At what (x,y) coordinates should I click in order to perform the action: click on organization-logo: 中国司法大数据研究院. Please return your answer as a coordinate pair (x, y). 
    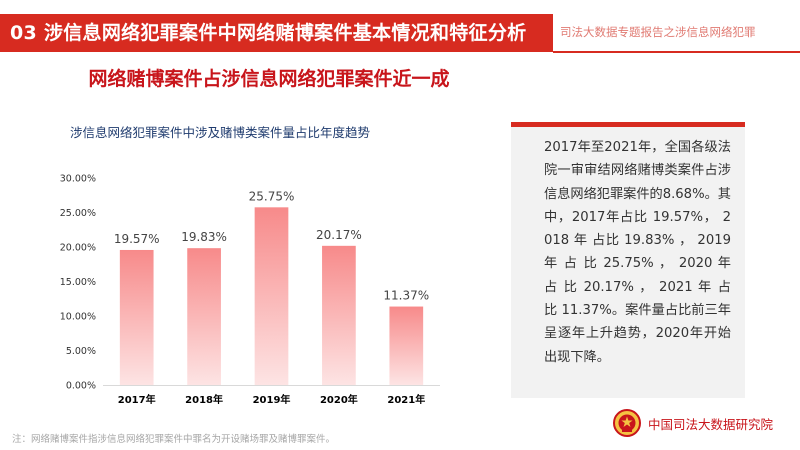
    Looking at the image, I should click on (702, 422).